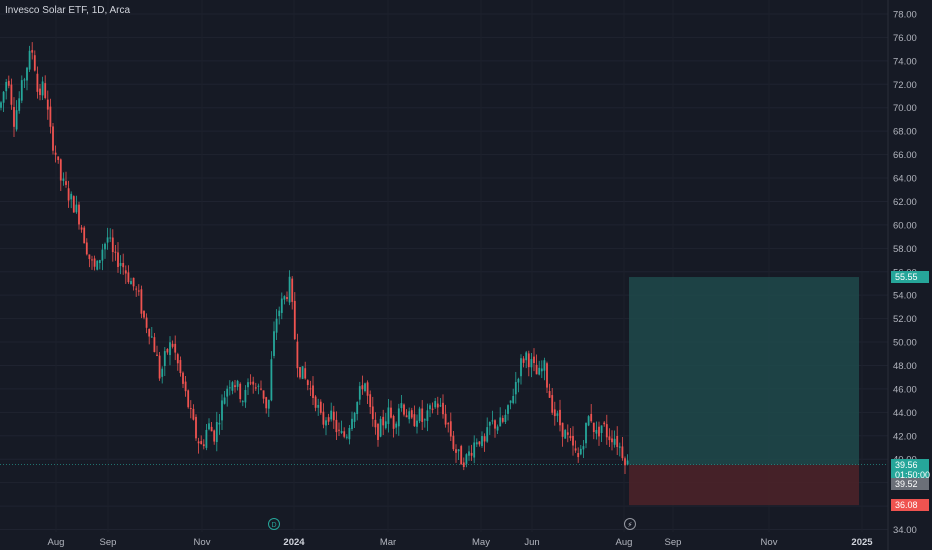 Image resolution: width=932 pixels, height=550 pixels. Describe the element at coordinates (905, 15) in the screenshot. I see `price-tick-label: 78.00` at that location.